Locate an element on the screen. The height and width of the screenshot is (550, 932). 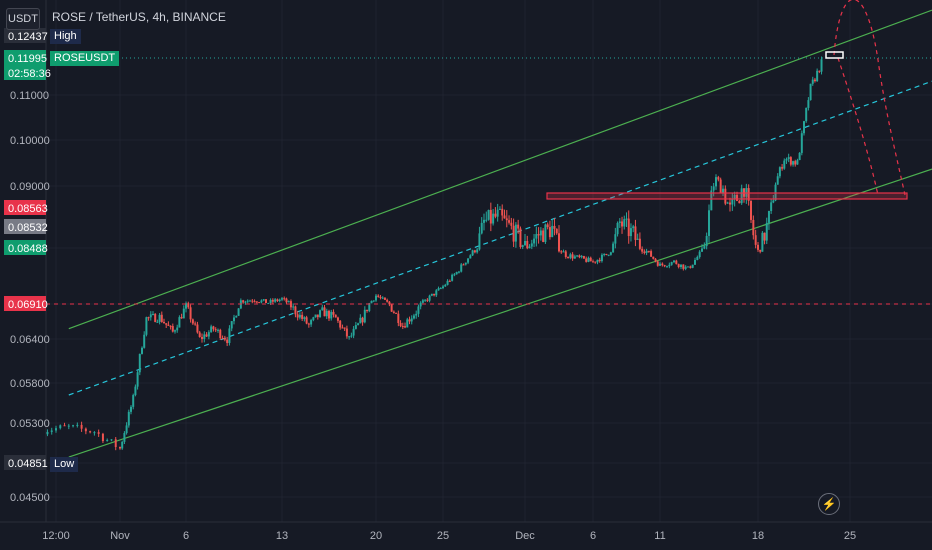
price-tag-label: 0.11995 is located at coordinates (27, 59).